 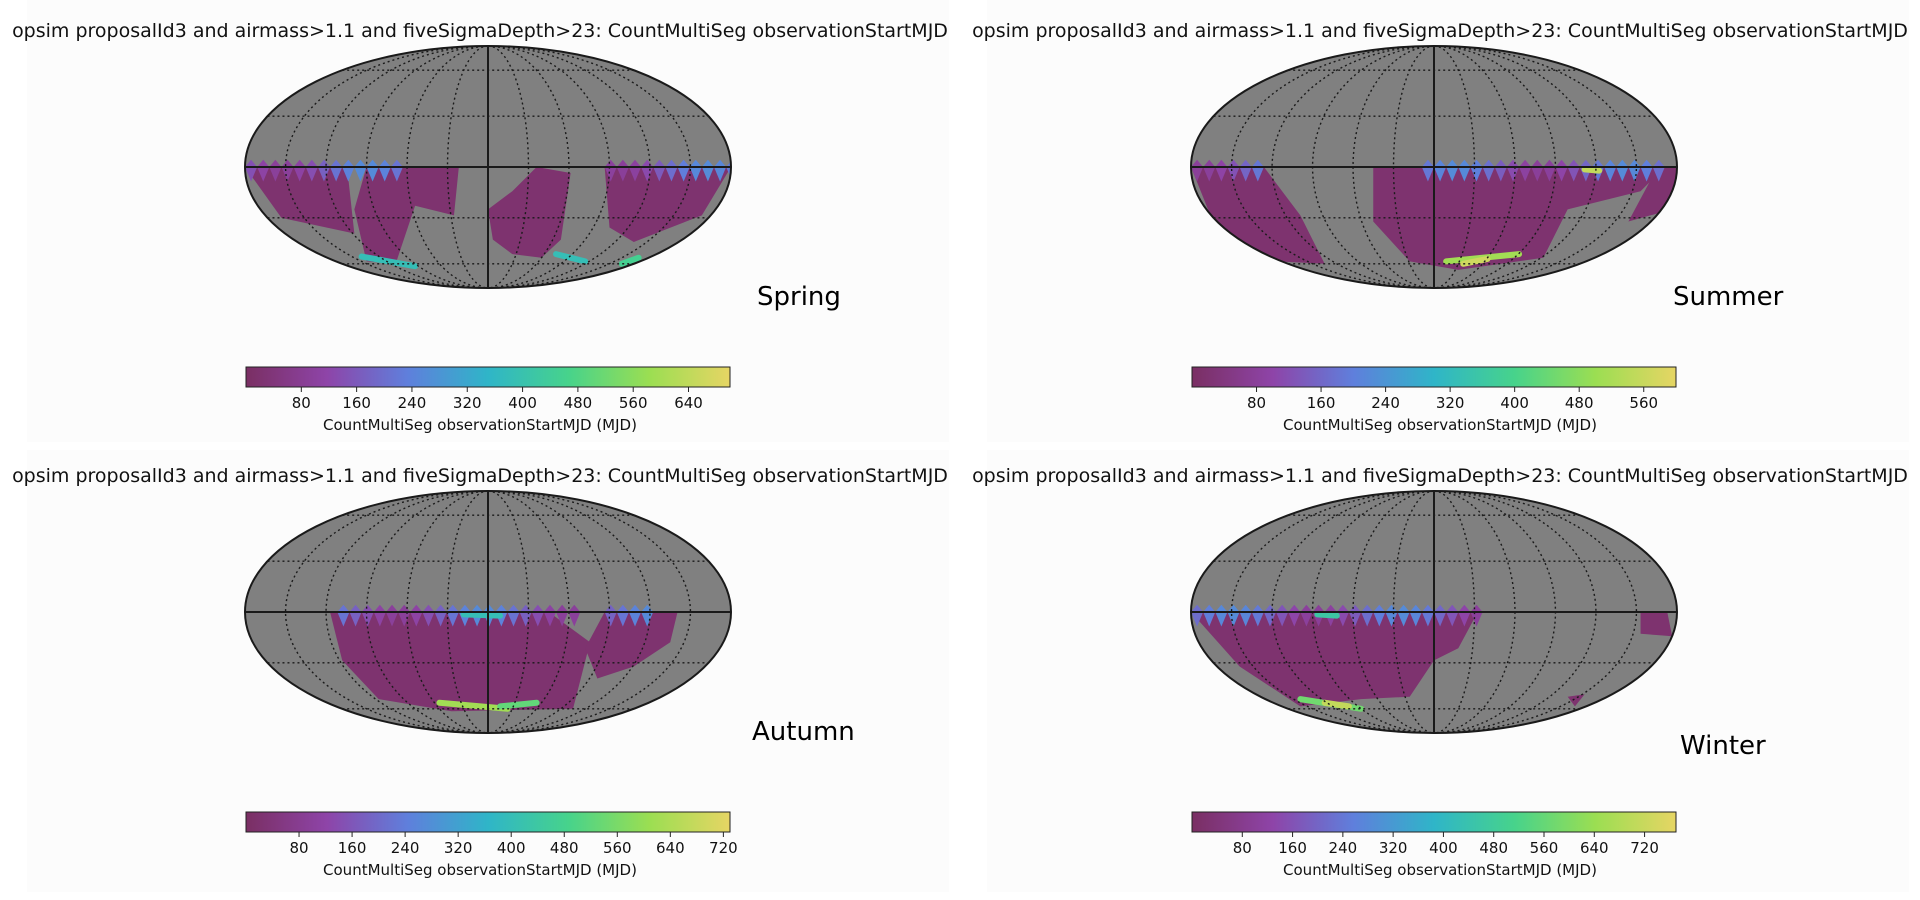 I want to click on colorbar-tick-label: 240, so click(x=412, y=403).